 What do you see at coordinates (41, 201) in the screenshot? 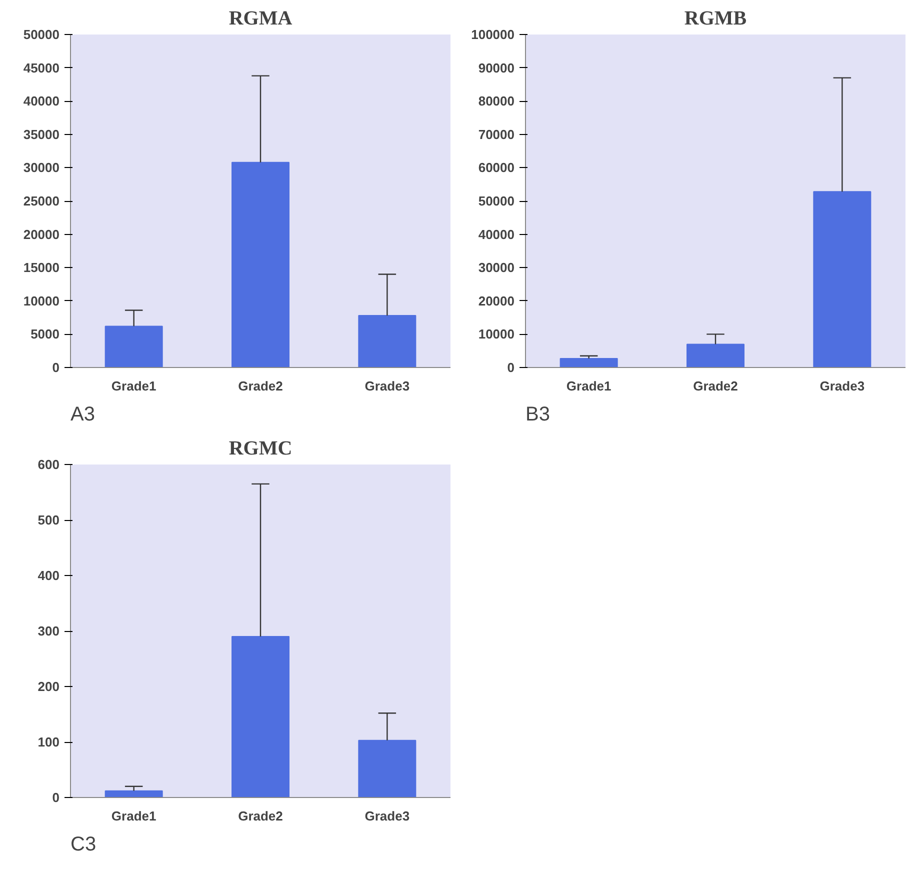
I see `y-tick-label: 25000` at bounding box center [41, 201].